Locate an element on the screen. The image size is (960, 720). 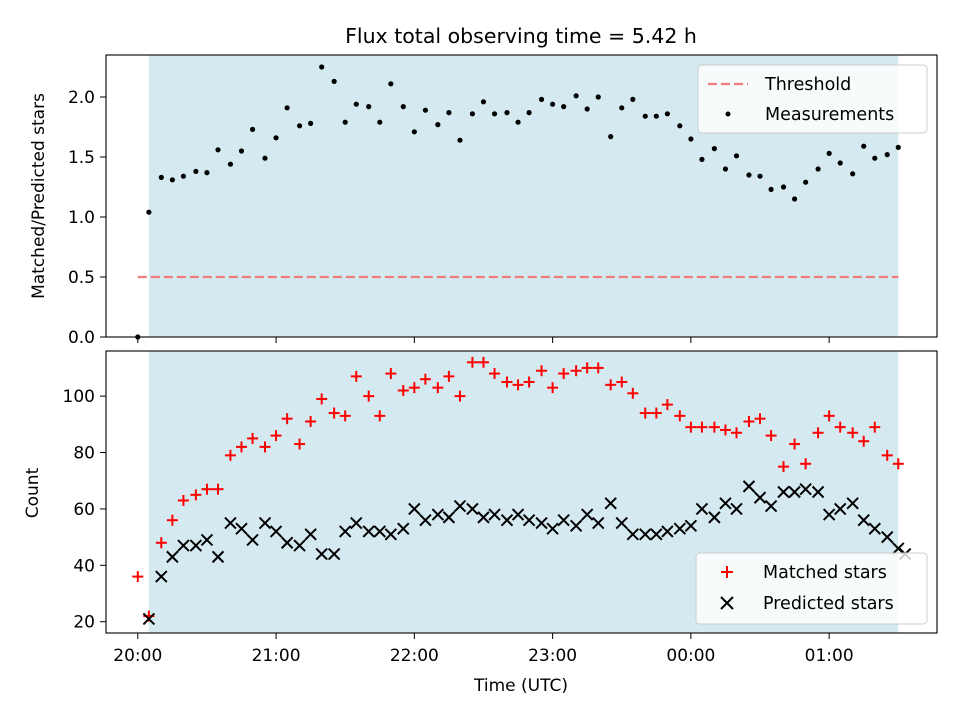
bottom-y-axis-label: Count is located at coordinates (33, 492).